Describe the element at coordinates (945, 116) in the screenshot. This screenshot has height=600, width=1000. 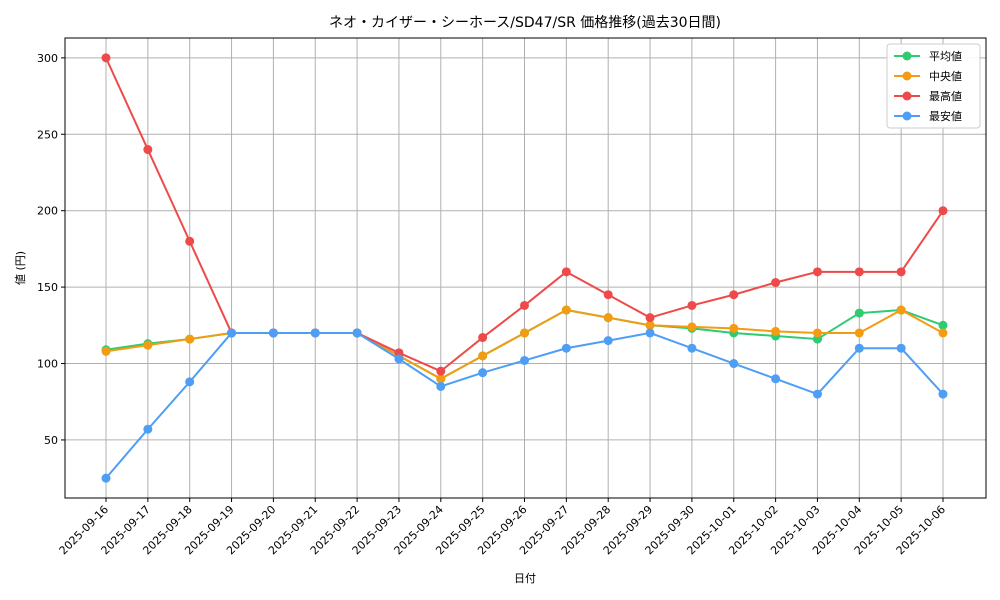
I see `legend-label: 最安値` at that location.